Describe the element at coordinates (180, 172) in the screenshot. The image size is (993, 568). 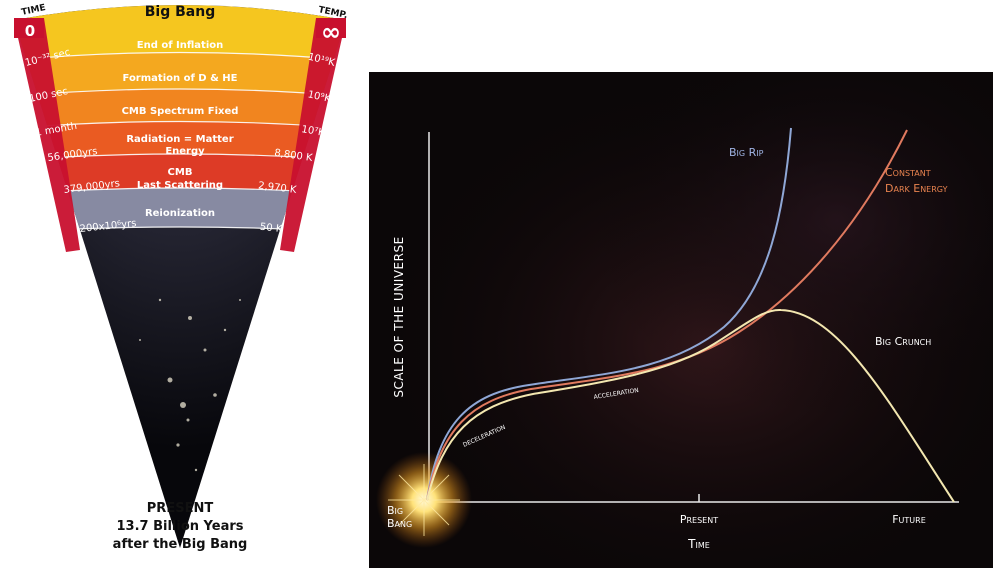
I see `era-5-label: CMB` at that location.